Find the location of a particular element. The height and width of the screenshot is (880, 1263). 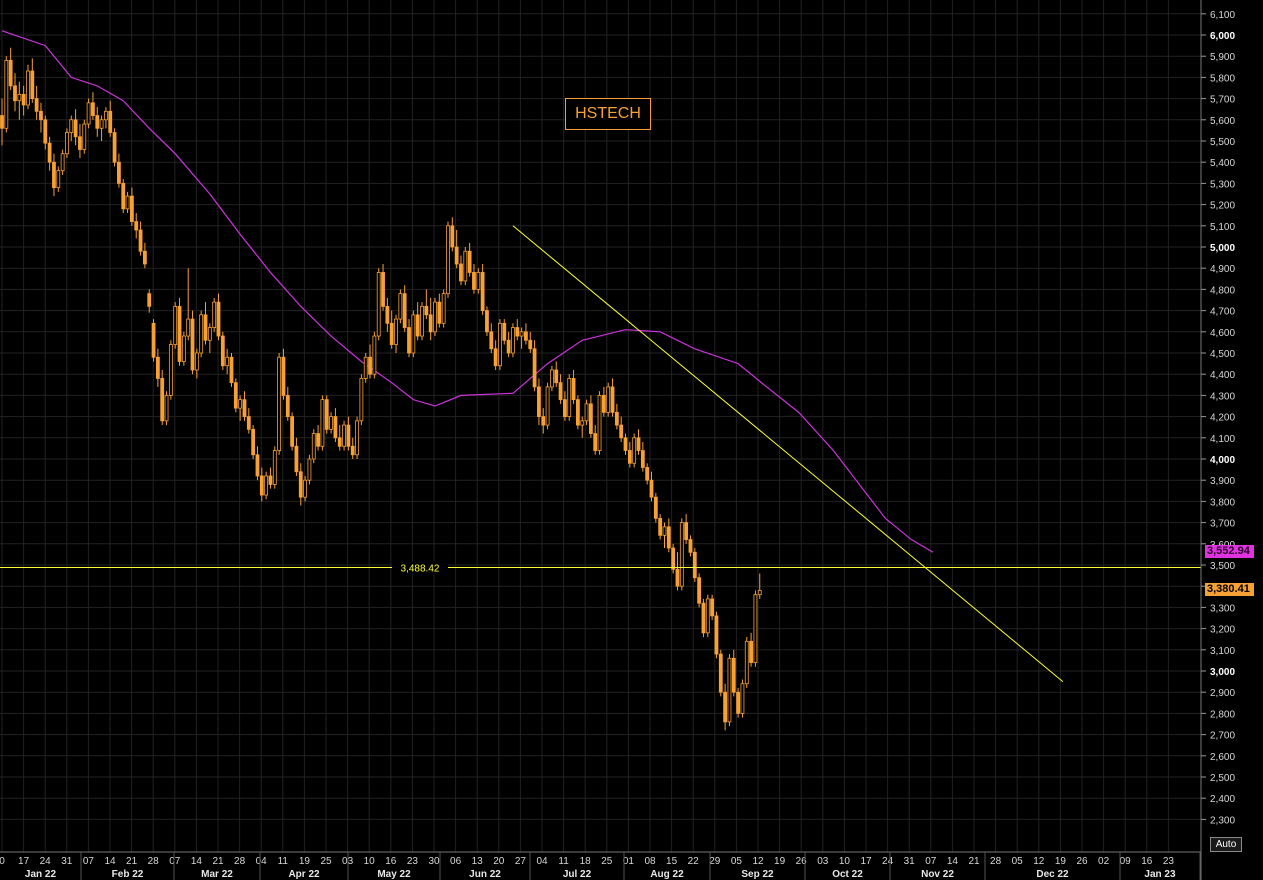

x-tick-label: 30 is located at coordinates (434, 861).